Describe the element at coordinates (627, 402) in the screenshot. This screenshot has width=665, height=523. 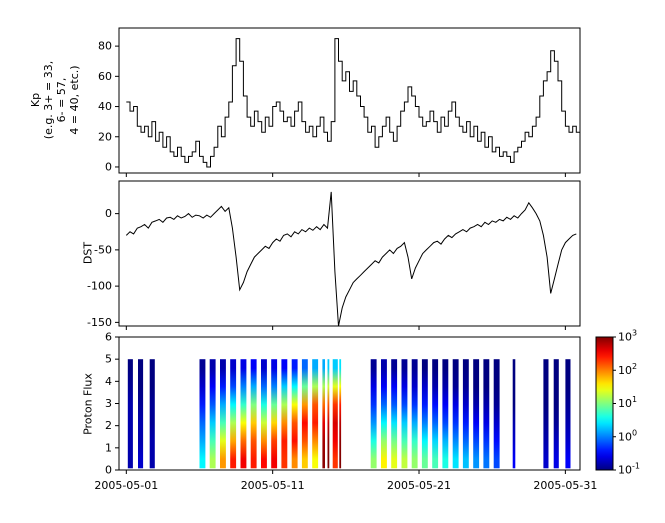
I see `colorbar-tick-label: 10¹` at that location.